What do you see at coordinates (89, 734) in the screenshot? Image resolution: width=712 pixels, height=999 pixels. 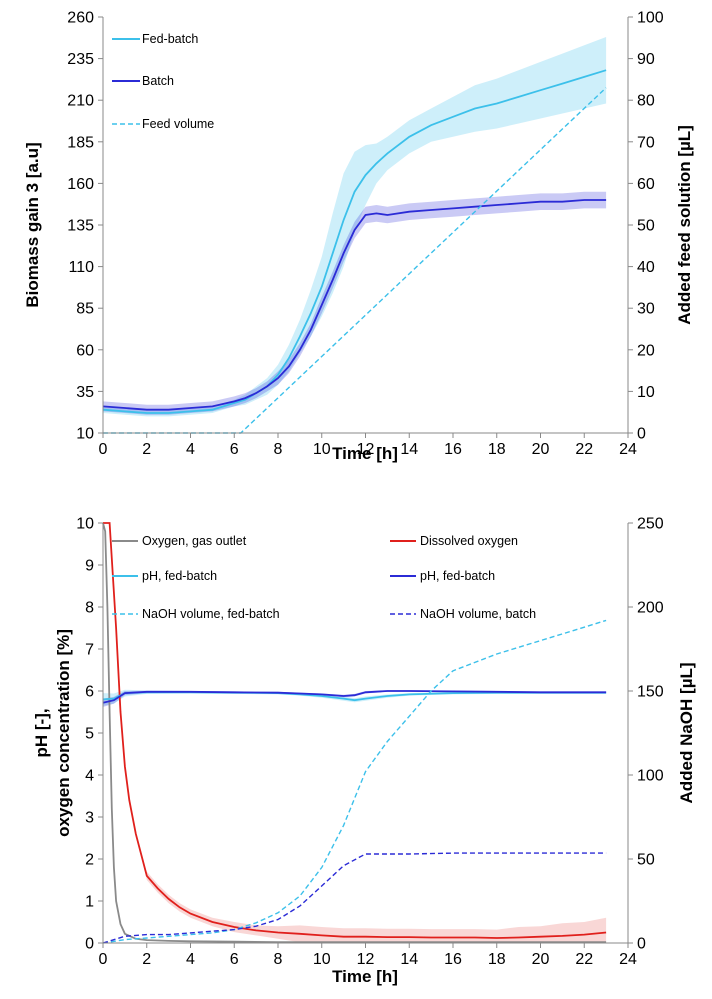 I see `chart-ph-oxygen-y-tick-label: 5` at bounding box center [89, 734].